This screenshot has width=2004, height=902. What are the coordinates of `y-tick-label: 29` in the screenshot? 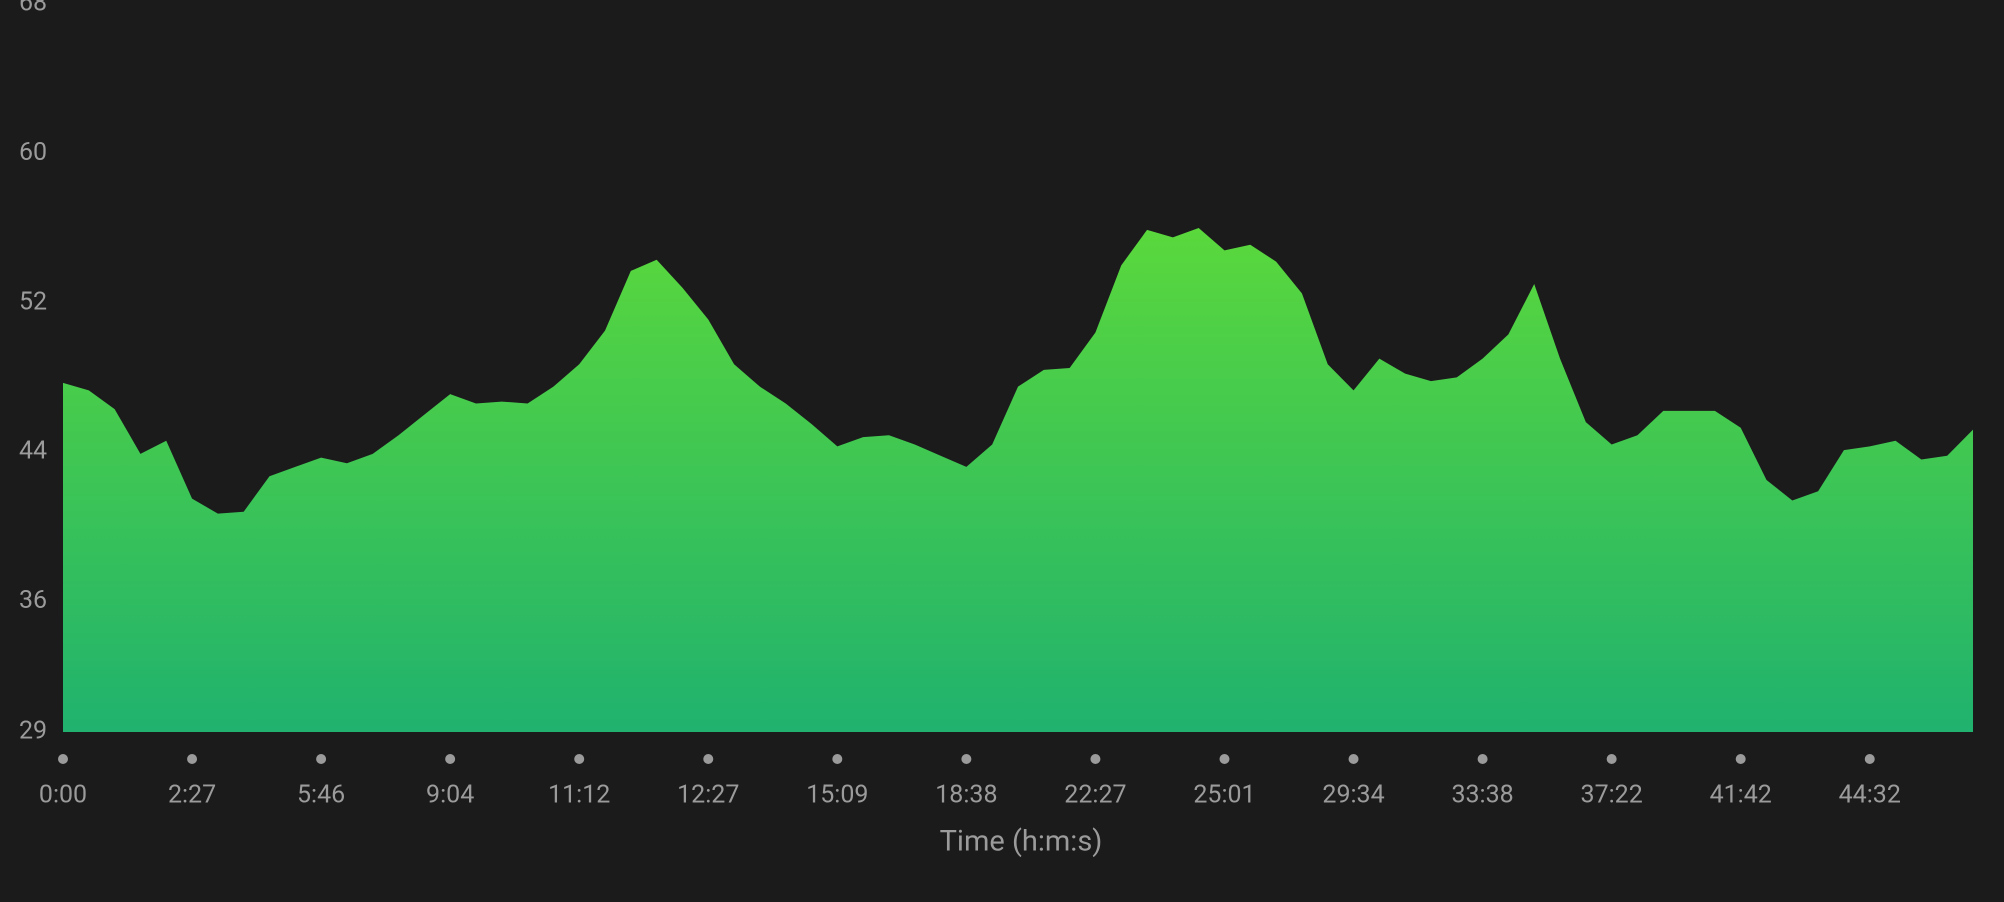 It's located at (33, 731).